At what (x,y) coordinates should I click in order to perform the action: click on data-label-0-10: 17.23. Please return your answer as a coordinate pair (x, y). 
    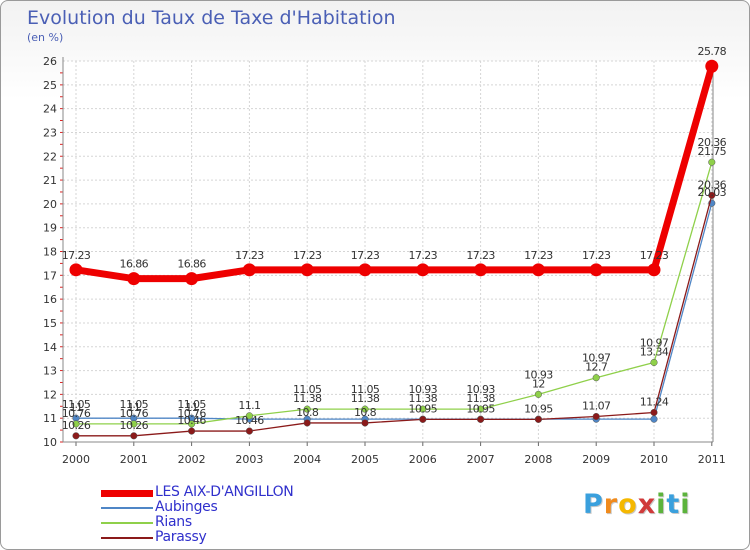
    Looking at the image, I should click on (654, 255).